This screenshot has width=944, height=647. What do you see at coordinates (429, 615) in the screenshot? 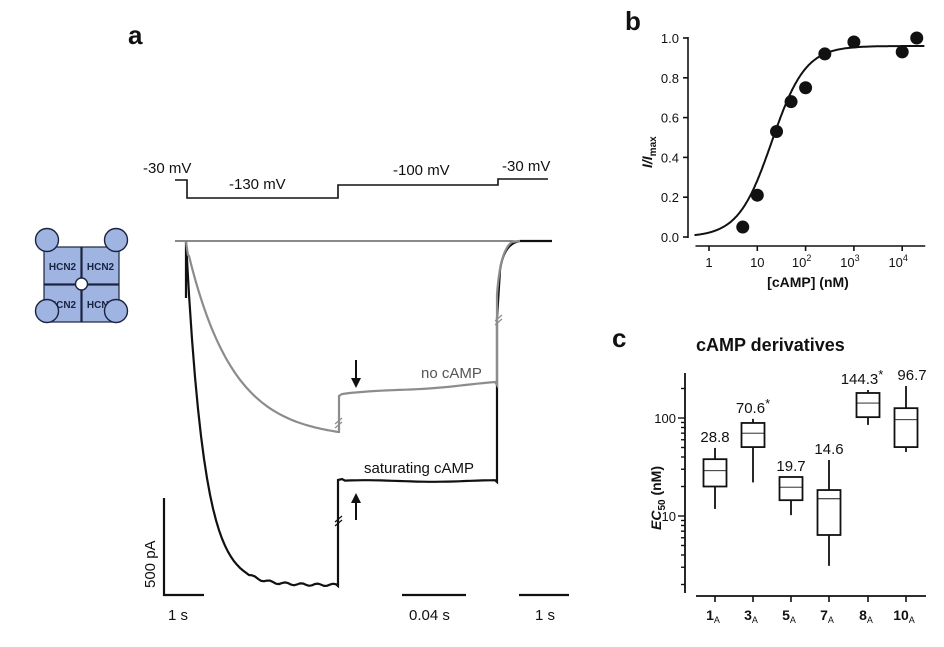
I see `scale-label-time-middle: 0.04 s` at bounding box center [429, 615].